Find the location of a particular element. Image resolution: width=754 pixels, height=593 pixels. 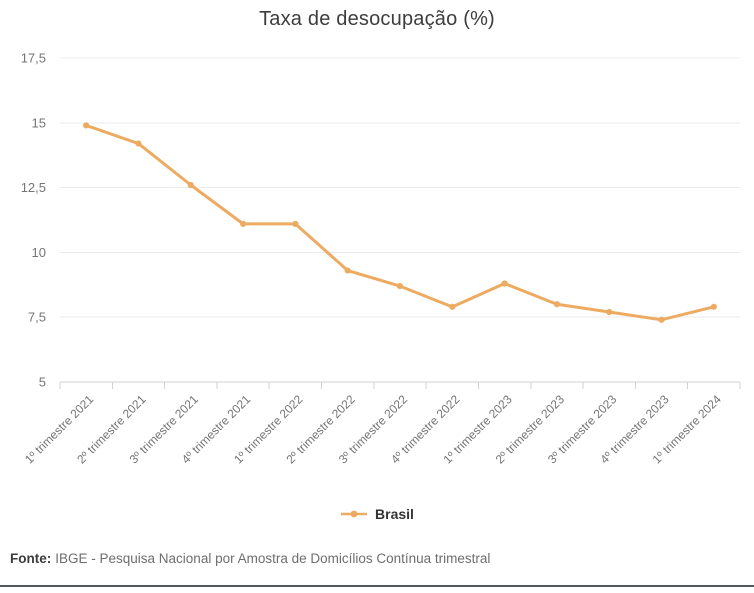

y-tick-label: 7,5 is located at coordinates (37, 317).